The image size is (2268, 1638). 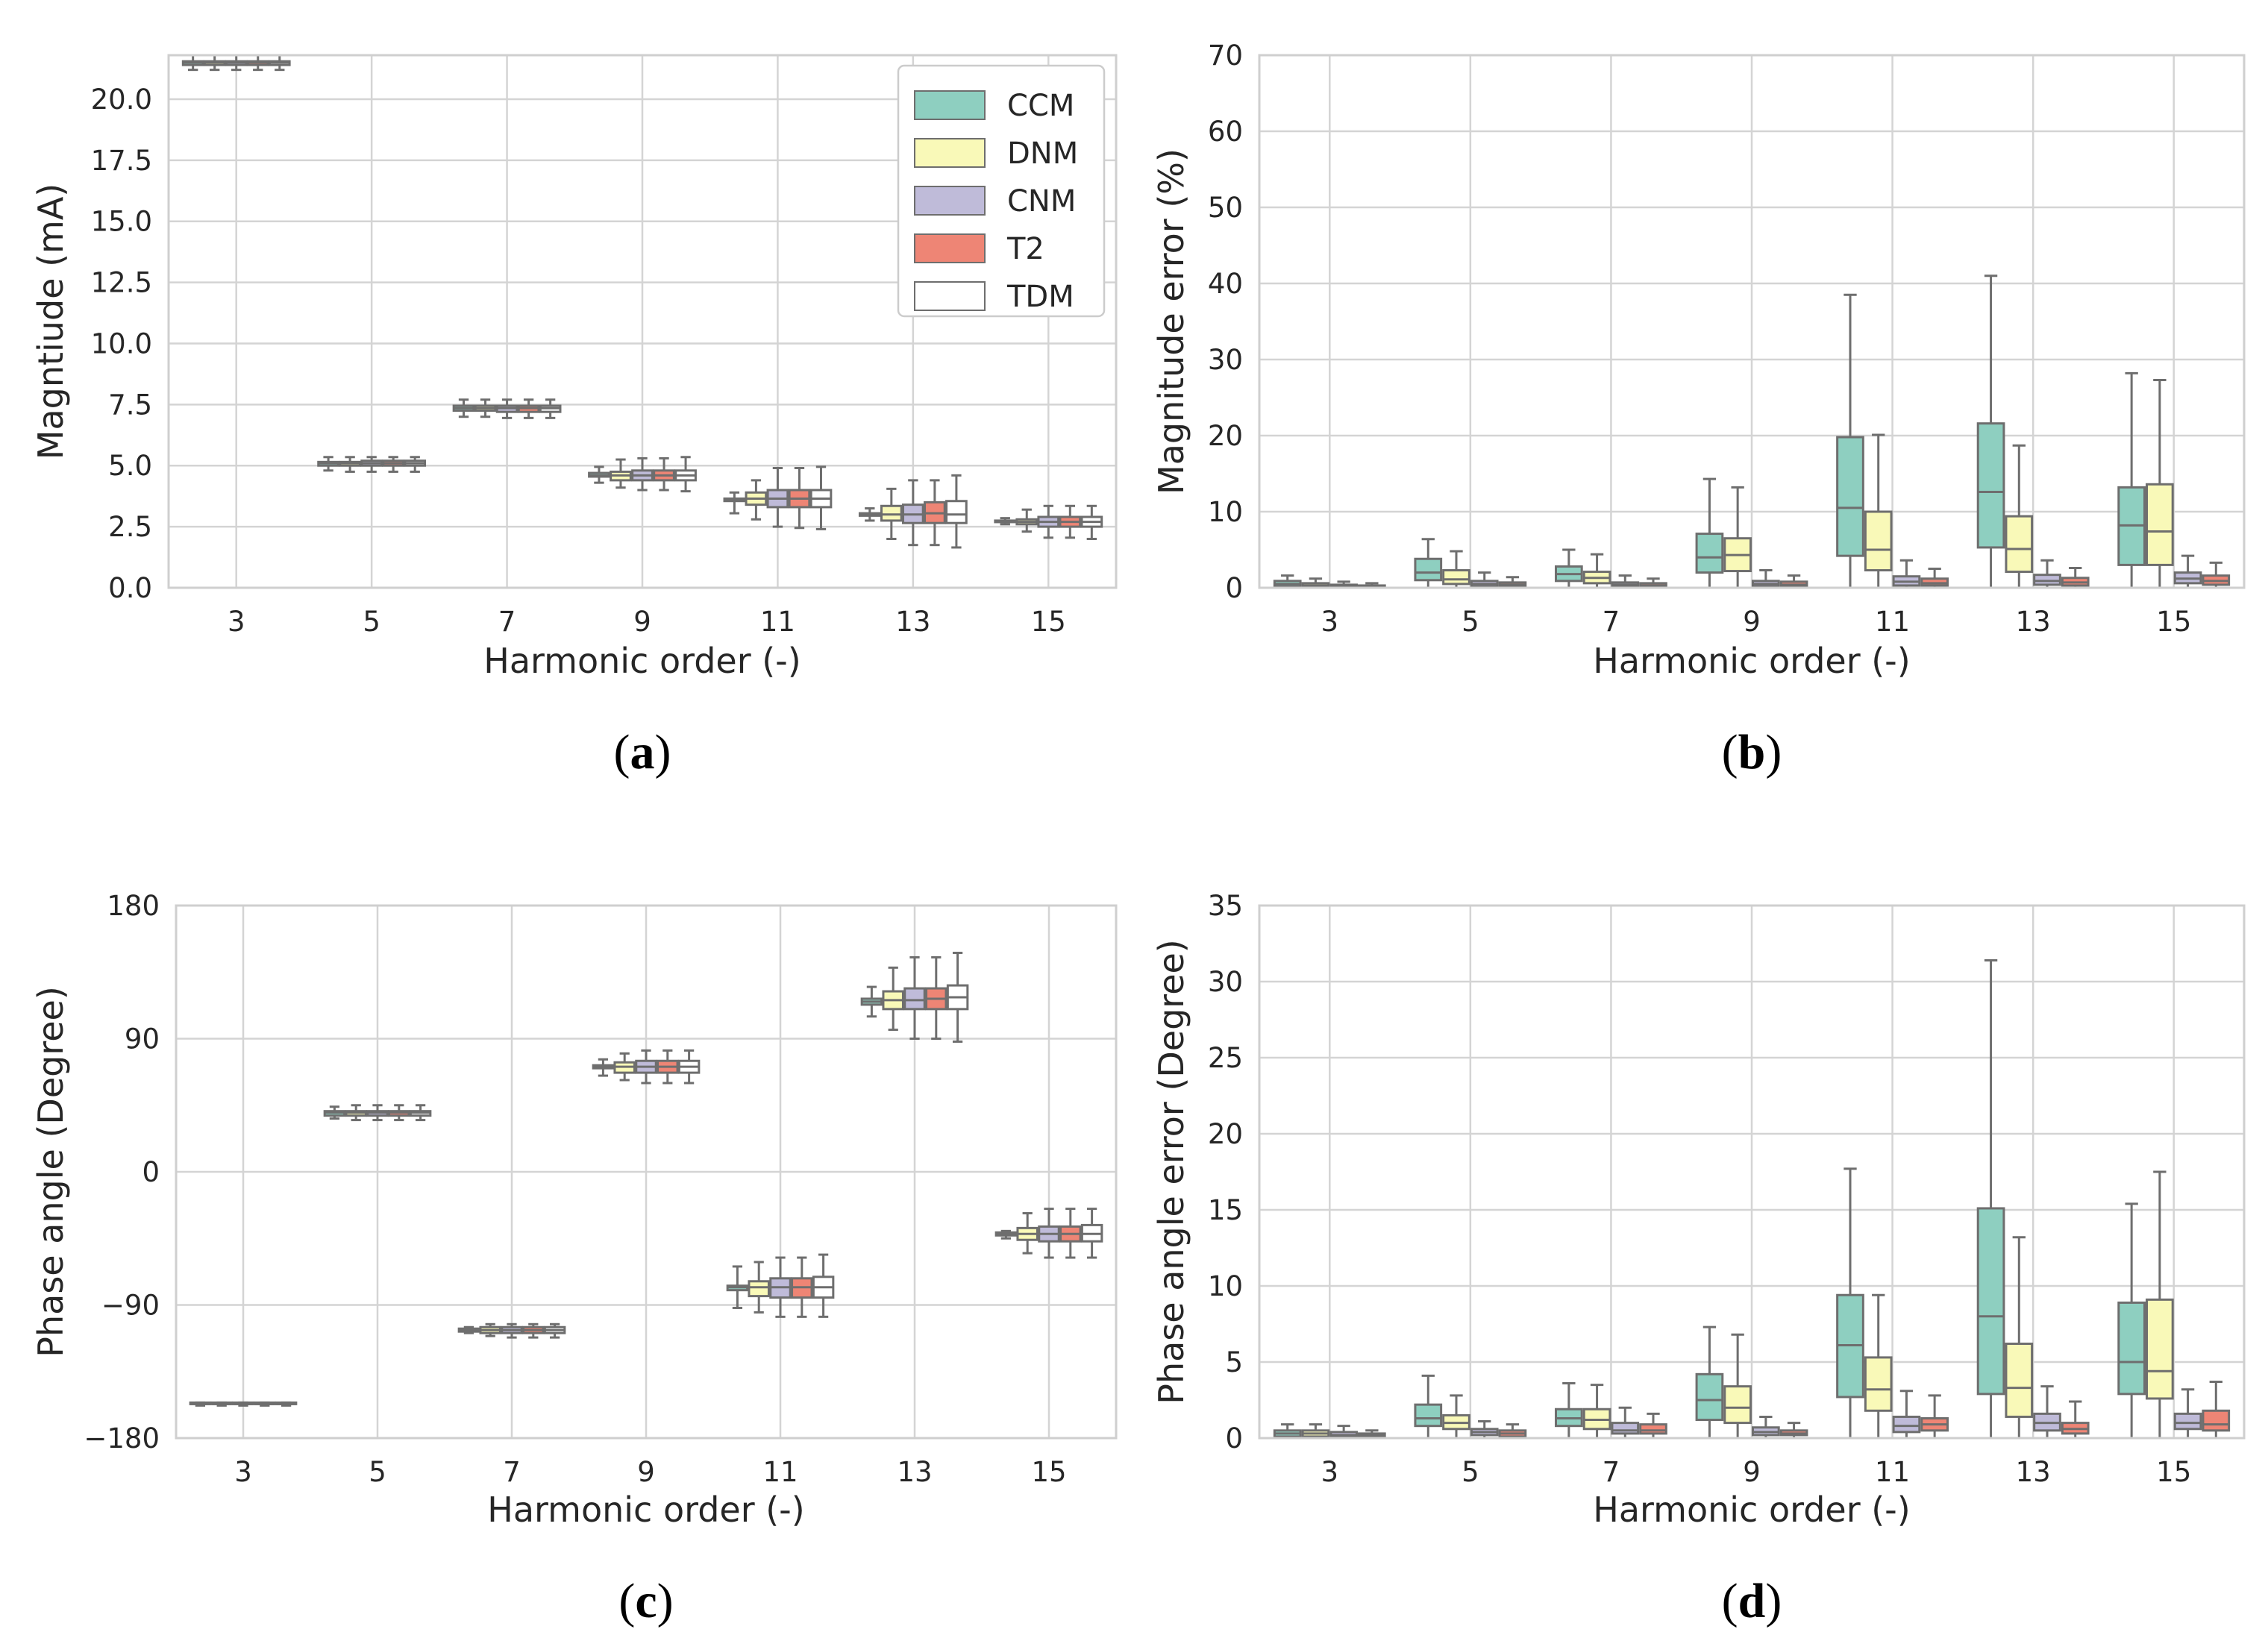 I want to click on legend: CCM DNM CNM T2 TDM, so click(x=1001, y=191).